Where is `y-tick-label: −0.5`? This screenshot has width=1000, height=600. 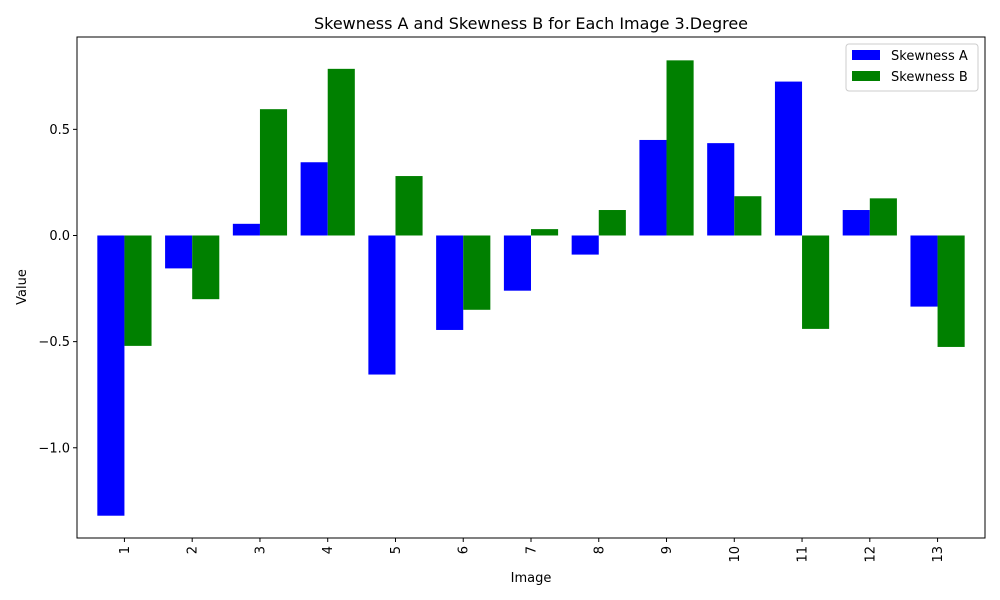
y-tick-label: −0.5 is located at coordinates (54, 342).